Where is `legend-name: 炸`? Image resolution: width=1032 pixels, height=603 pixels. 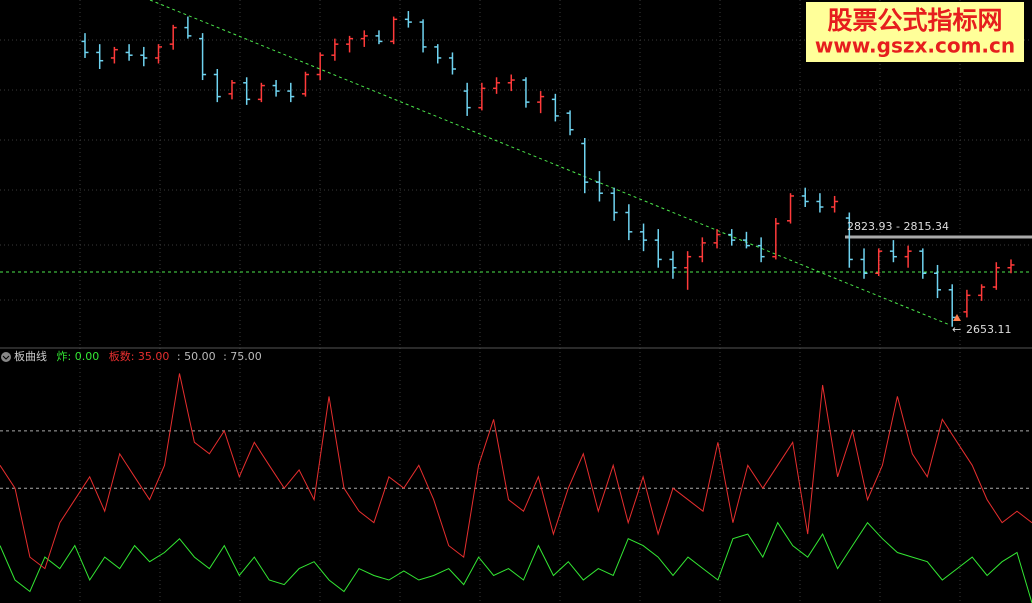 legend-name: 炸 is located at coordinates (62, 356).